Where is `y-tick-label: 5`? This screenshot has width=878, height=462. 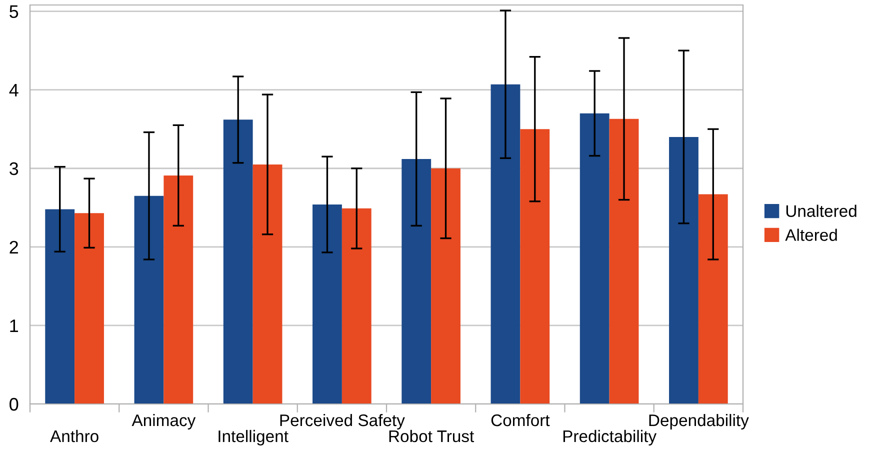
y-tick-label: 5 is located at coordinates (14, 11).